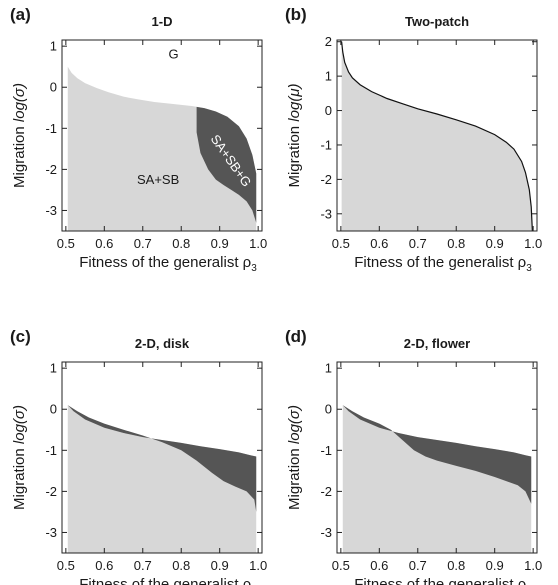  What do you see at coordinates (20, 336) in the screenshot?
I see `panel-label: (c)` at bounding box center [20, 336].